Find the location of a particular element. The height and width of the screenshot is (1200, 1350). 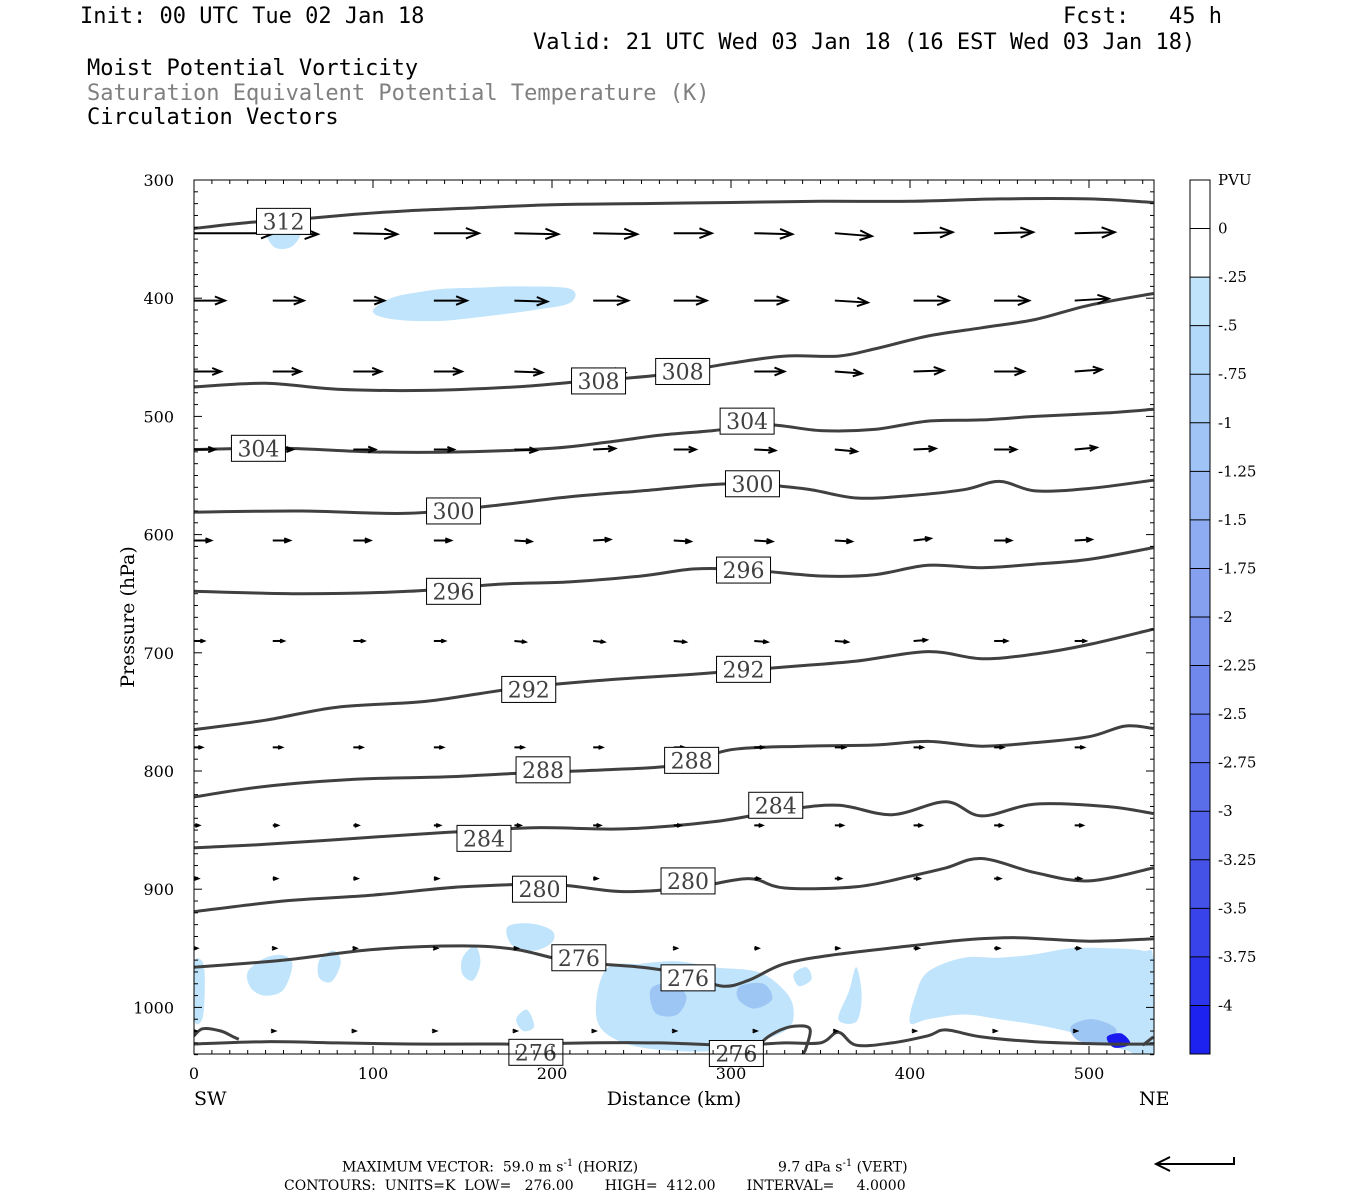

colorbar-title: PVU is located at coordinates (1235, 180).